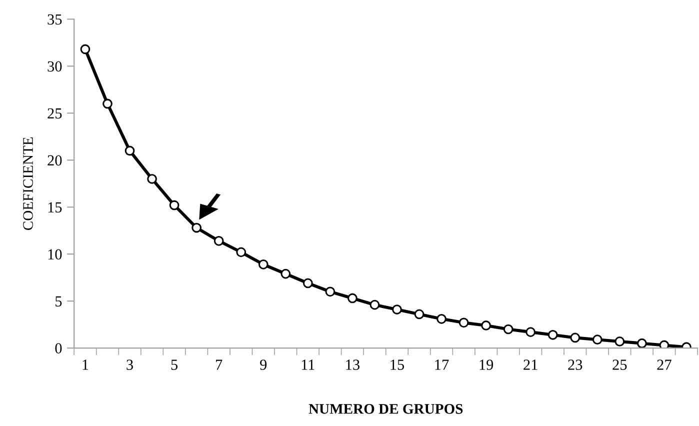 Image resolution: width=699 pixels, height=426 pixels. What do you see at coordinates (385, 409) in the screenshot?
I see `x-axis-title: NUMERO DE GRUPOS` at bounding box center [385, 409].